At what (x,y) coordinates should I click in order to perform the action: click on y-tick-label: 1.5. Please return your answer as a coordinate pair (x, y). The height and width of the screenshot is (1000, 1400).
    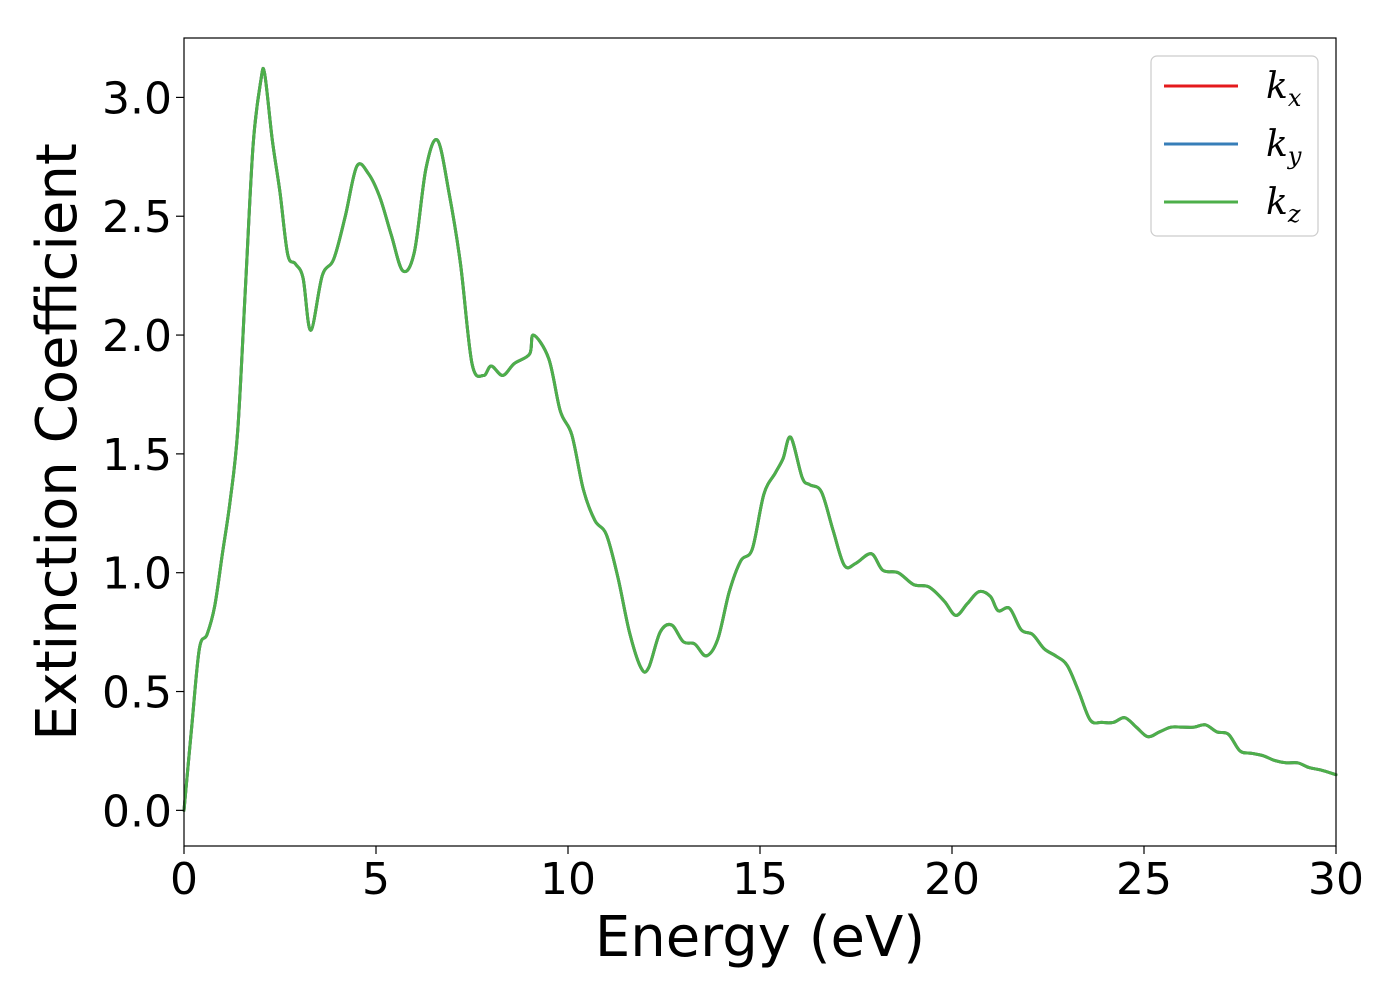
    Looking at the image, I should click on (137, 455).